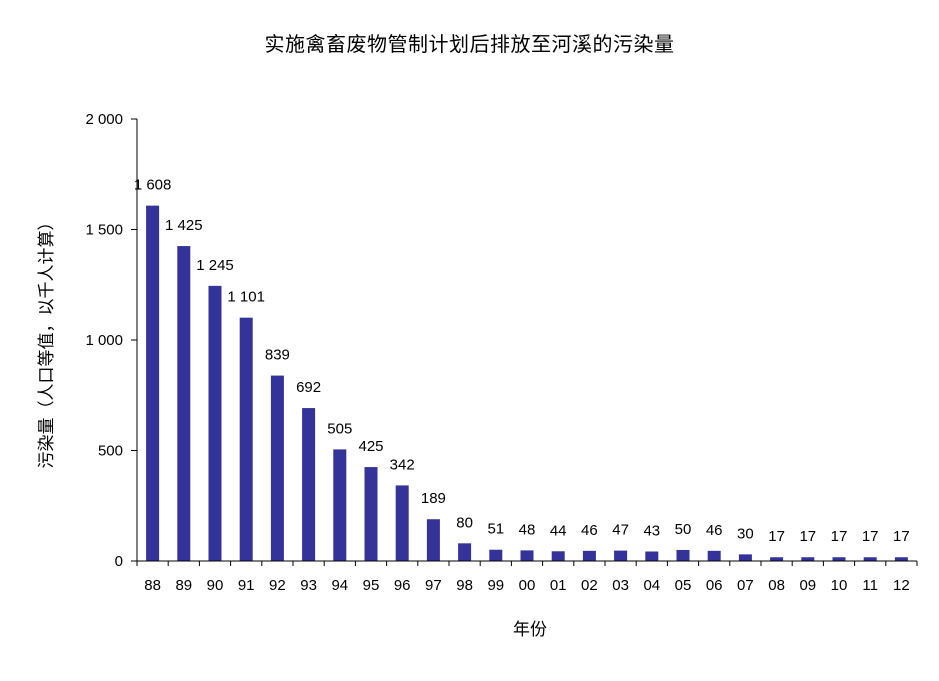 This screenshot has height=681, width=939. Describe the element at coordinates (558, 530) in the screenshot. I see `data-label: 44` at that location.